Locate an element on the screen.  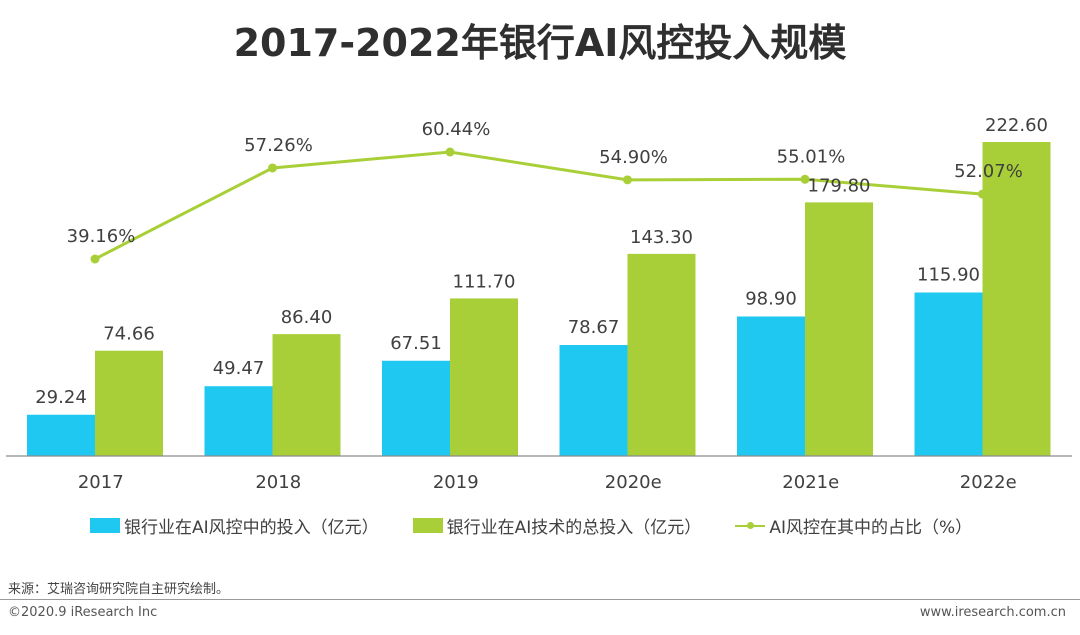
bar-ai-risk-2019 is located at coordinates (416, 408).